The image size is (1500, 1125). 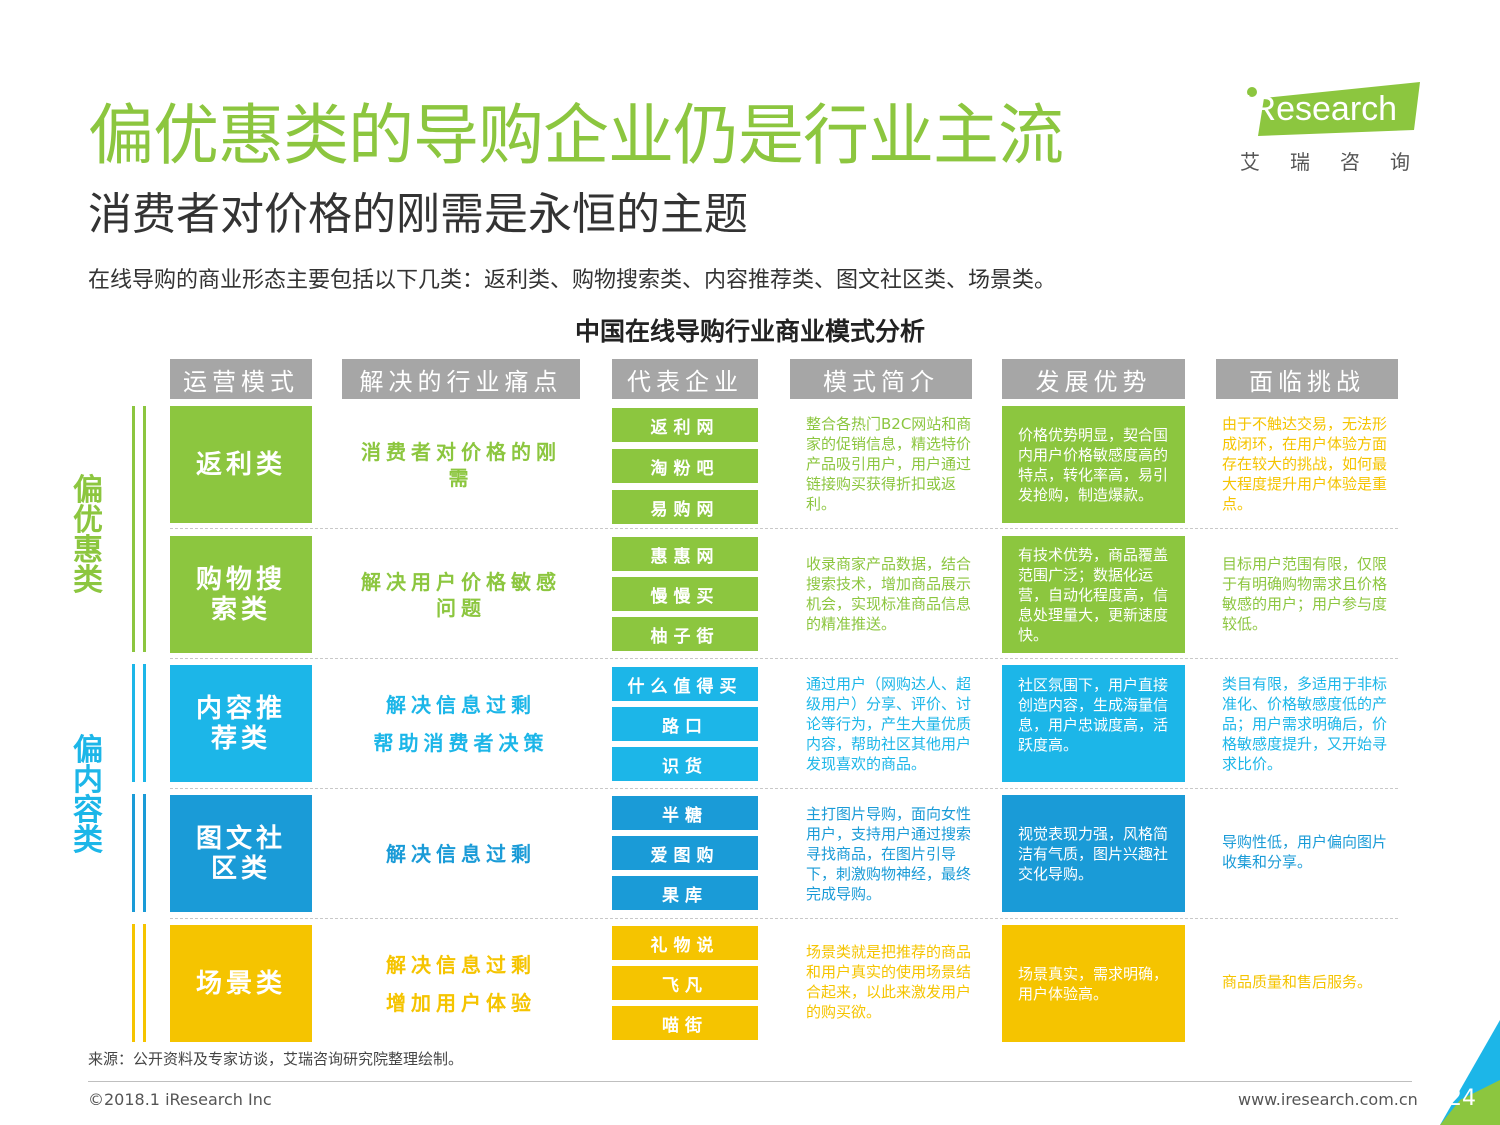 What do you see at coordinates (576, 135) in the screenshot?
I see `page-title: 偏优惠类的导购企业仍是行业主流` at bounding box center [576, 135].